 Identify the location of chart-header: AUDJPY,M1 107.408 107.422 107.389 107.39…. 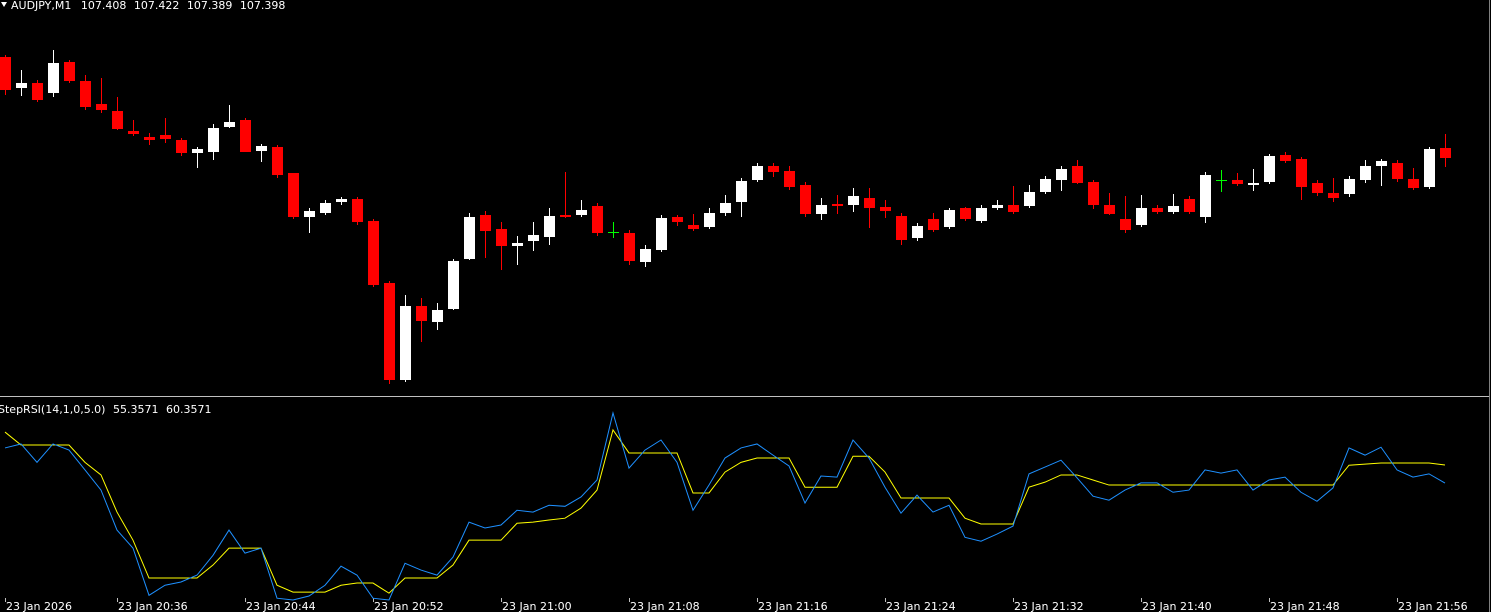
(148, 6).